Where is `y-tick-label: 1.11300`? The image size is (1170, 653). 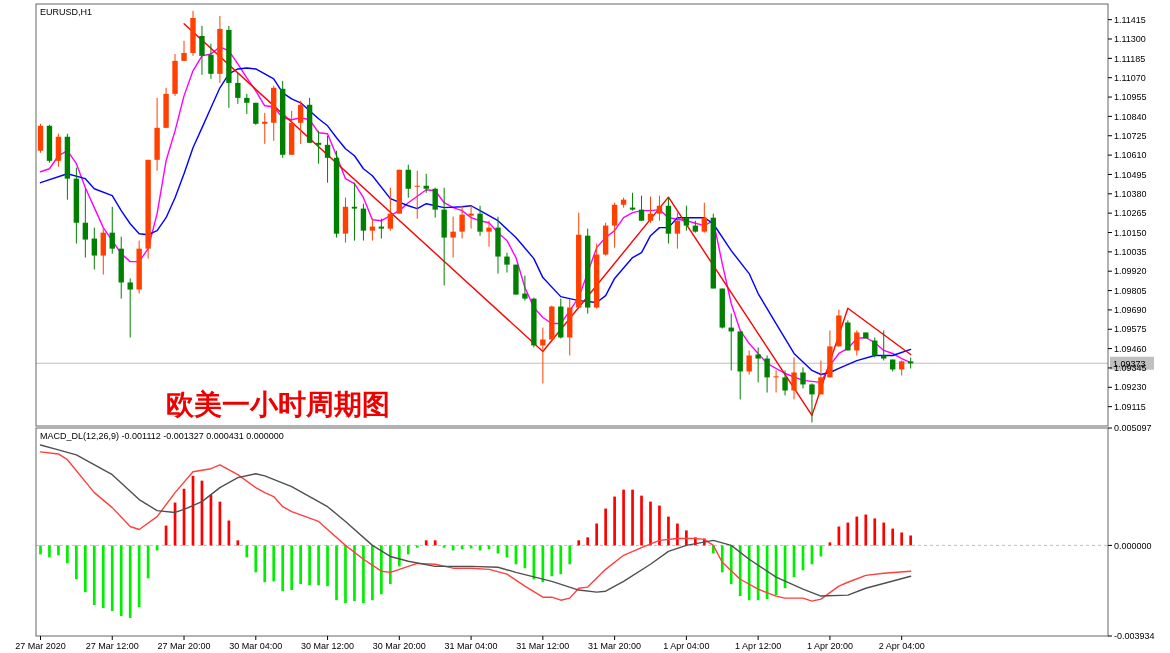
y-tick-label: 1.11300 is located at coordinates (1130, 39).